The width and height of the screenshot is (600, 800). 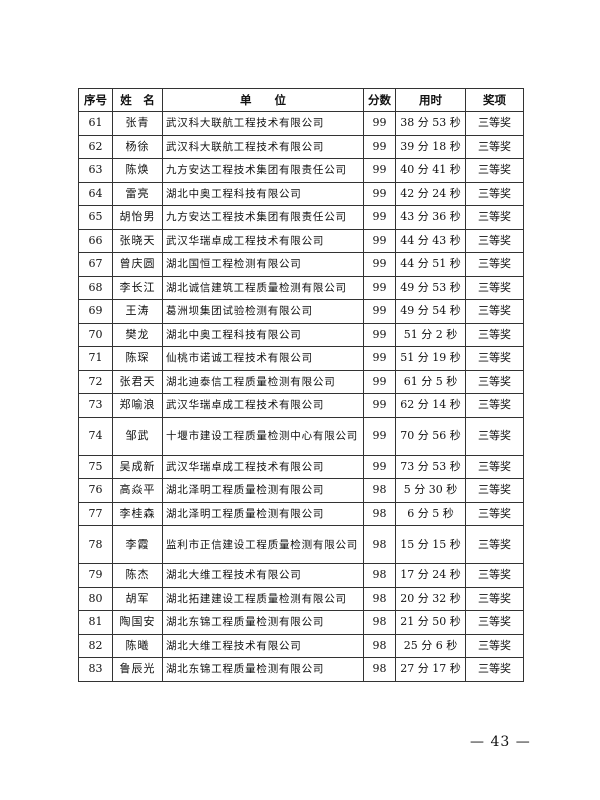 I want to click on header-name: 姓 名, so click(x=137, y=100).